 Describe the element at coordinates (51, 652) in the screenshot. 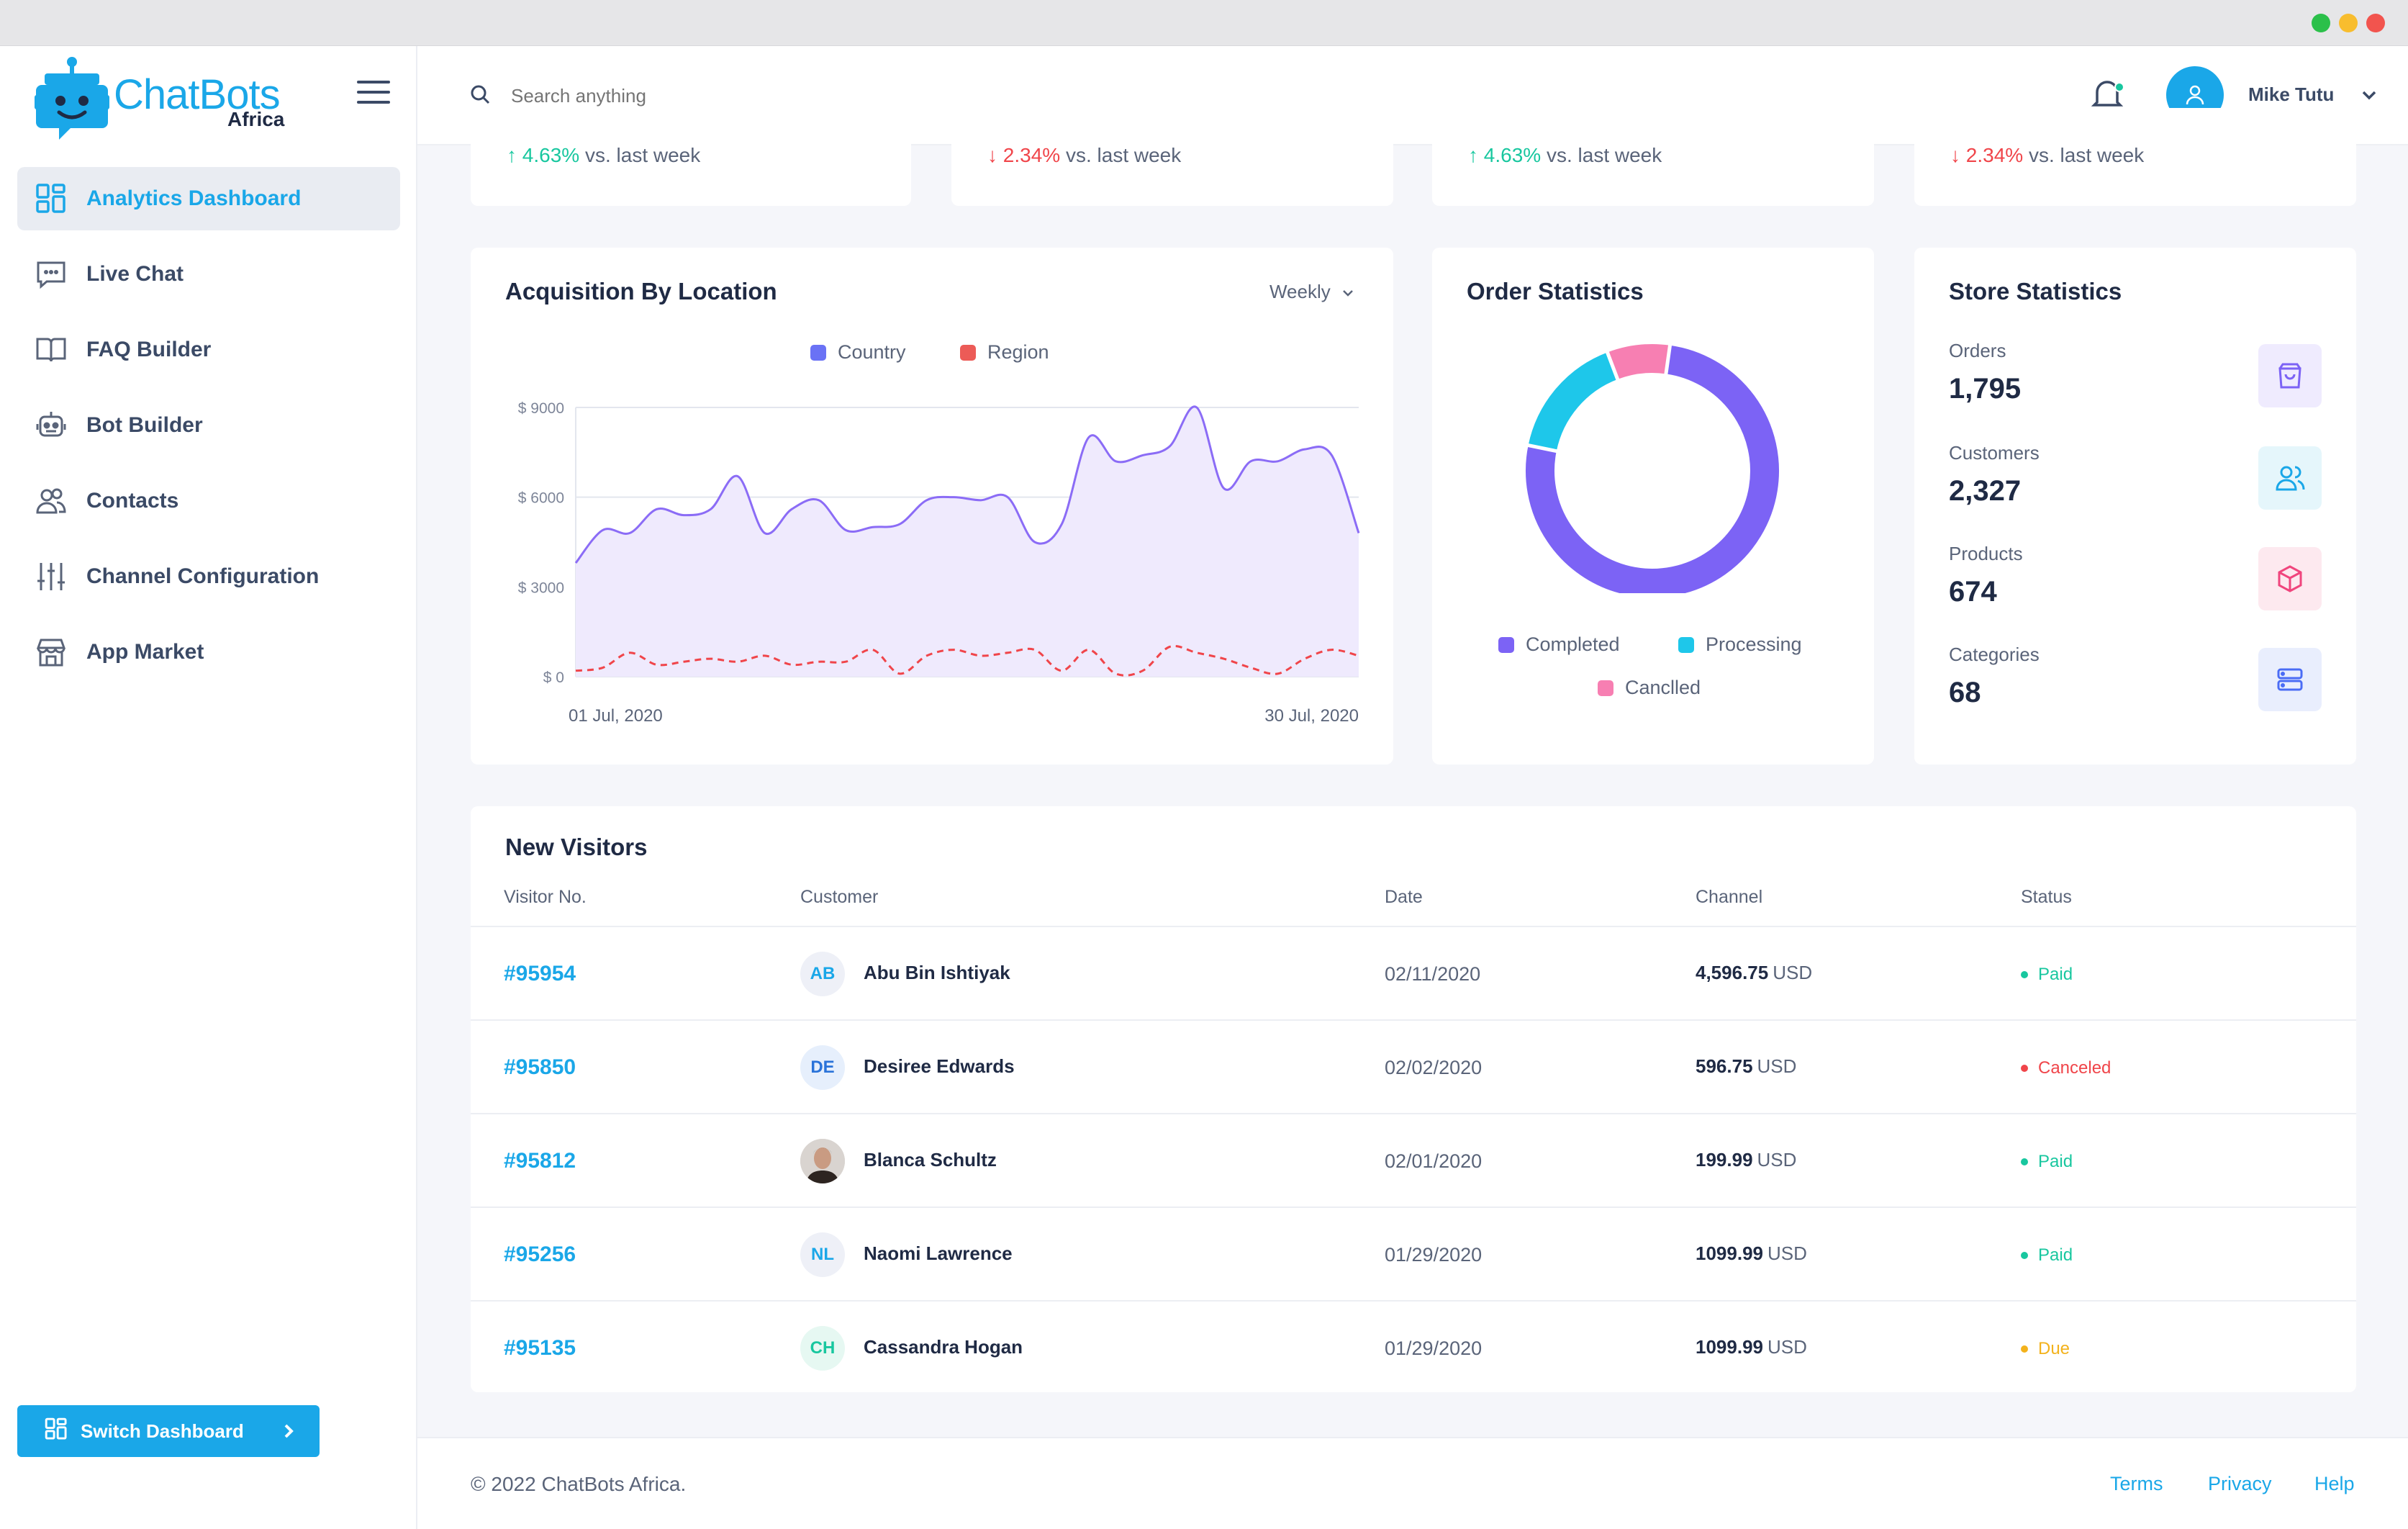

I see `store-icon` at that location.